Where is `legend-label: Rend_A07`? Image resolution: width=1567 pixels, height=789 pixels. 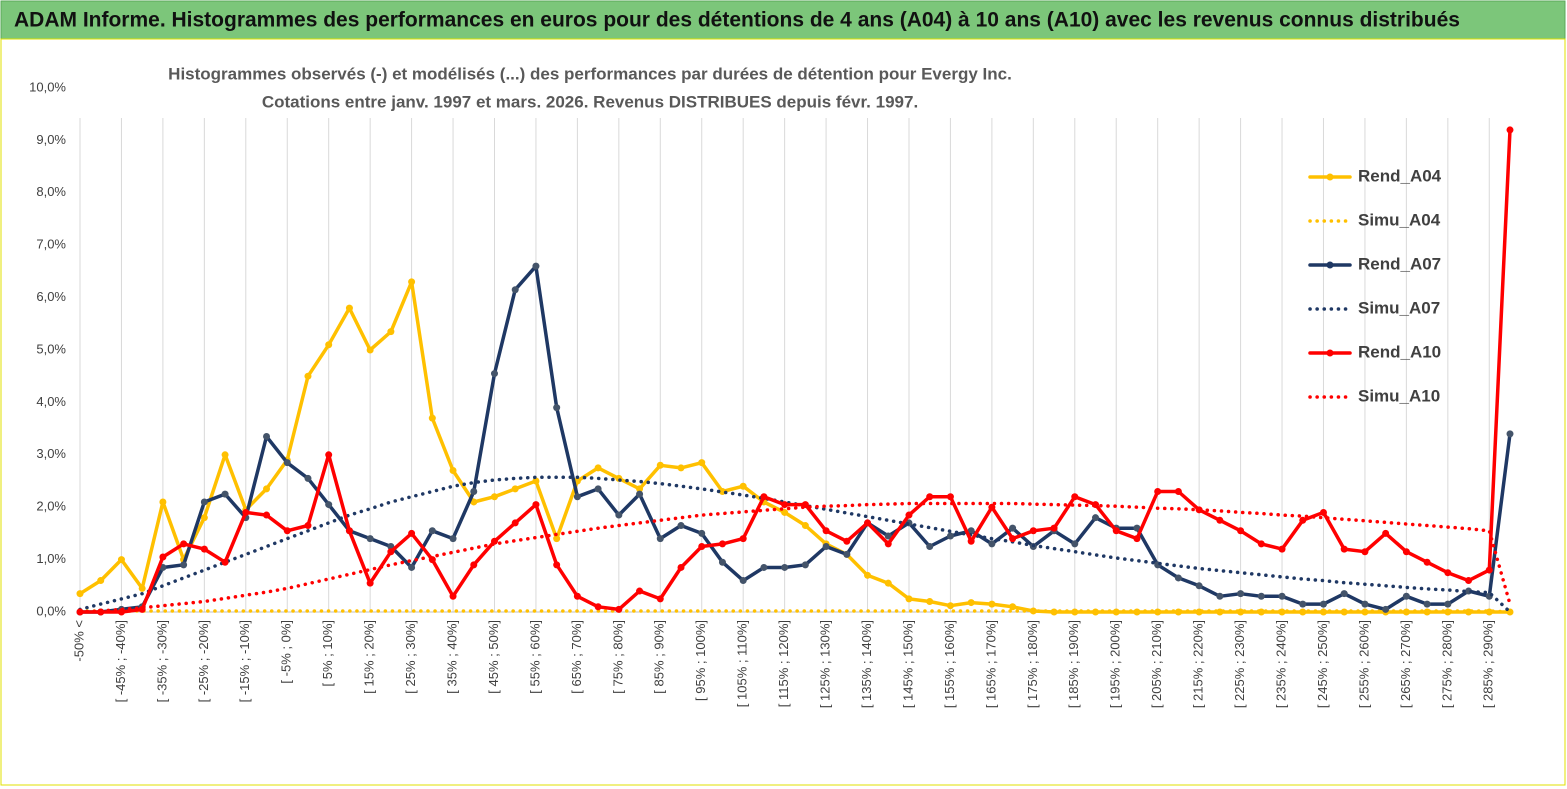 legend-label: Rend_A07 is located at coordinates (1399, 263).